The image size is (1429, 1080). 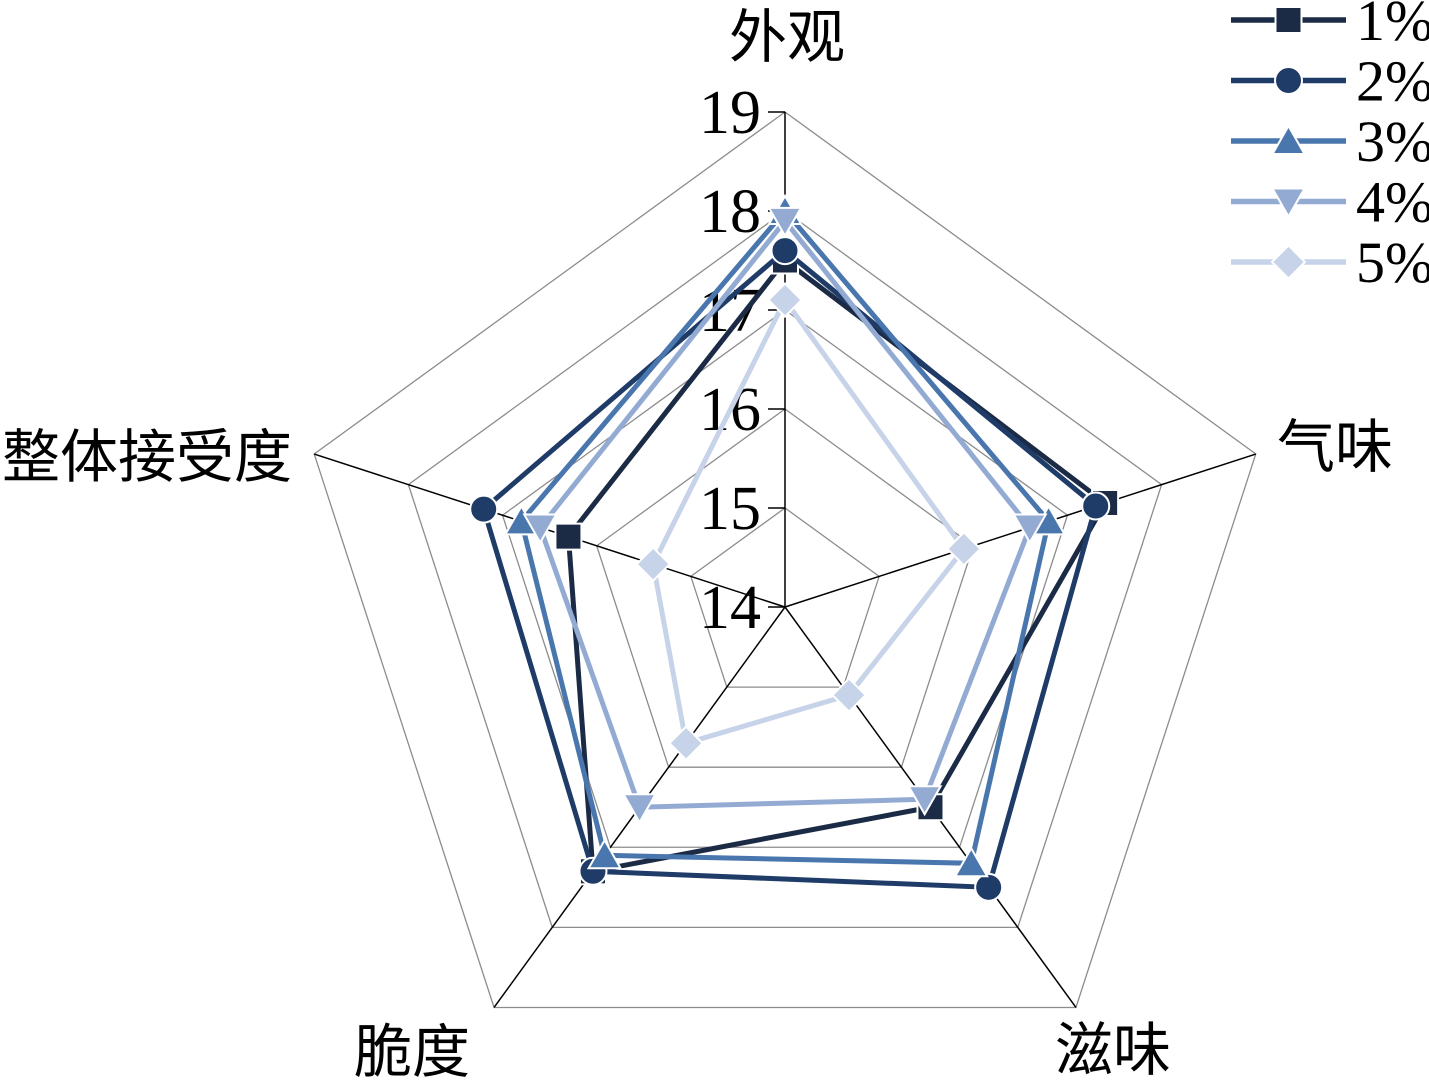 What do you see at coordinates (1392, 26) in the screenshot?
I see `legend-label-1%: 1%` at bounding box center [1392, 26].